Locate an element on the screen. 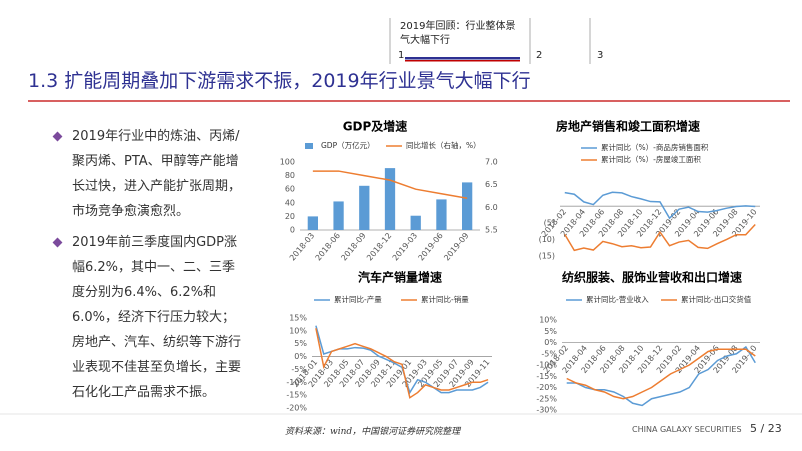  nav-step: 1 is located at coordinates (401, 55).